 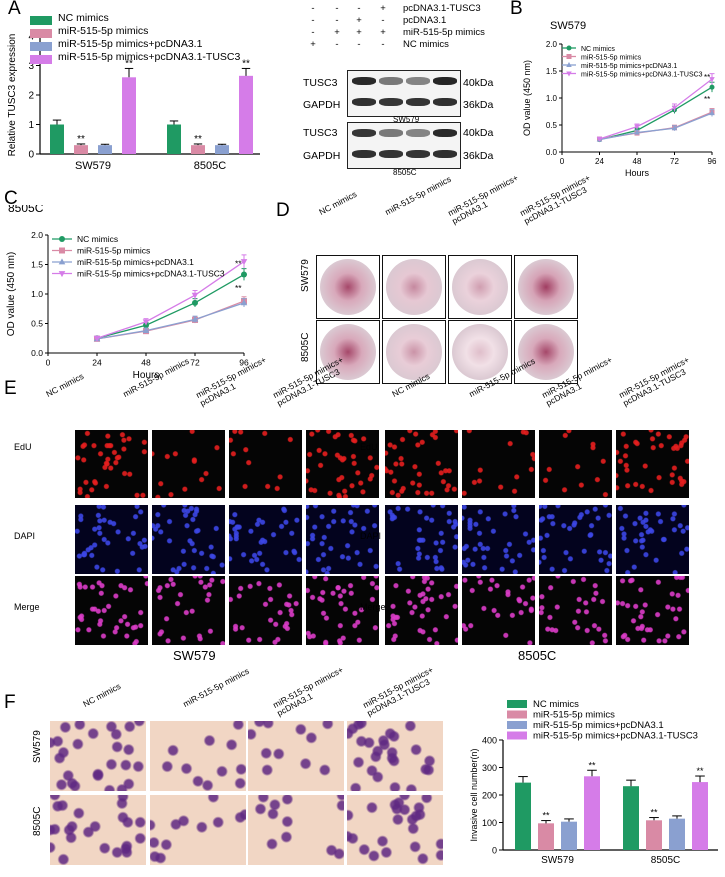 I want to click on wb-blot-8505c, so click(x=404, y=145).